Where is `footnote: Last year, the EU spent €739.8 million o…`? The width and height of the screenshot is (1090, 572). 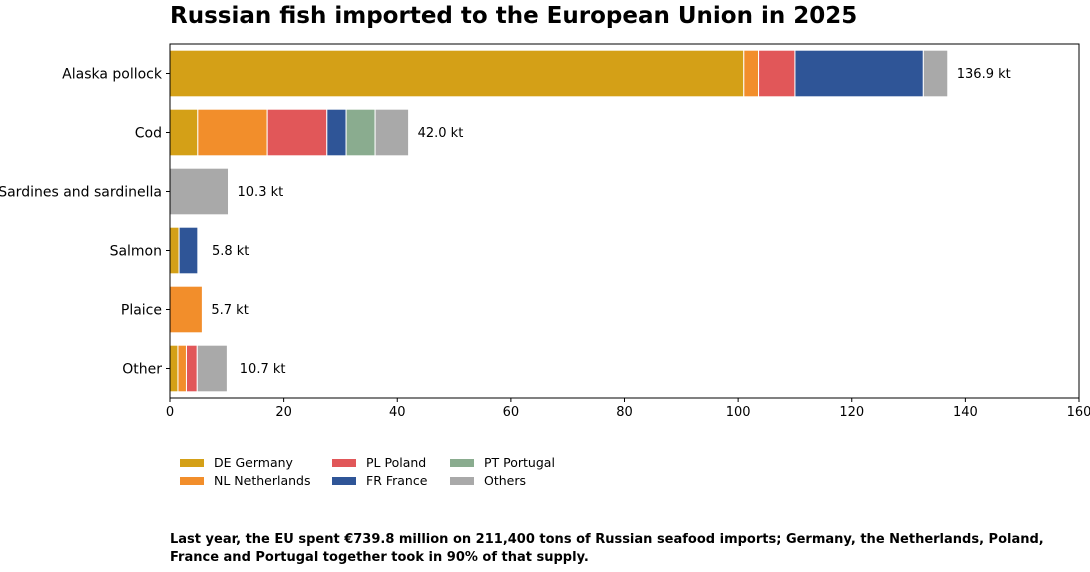 footnote: Last year, the EU spent €739.8 million o… is located at coordinates (607, 548).